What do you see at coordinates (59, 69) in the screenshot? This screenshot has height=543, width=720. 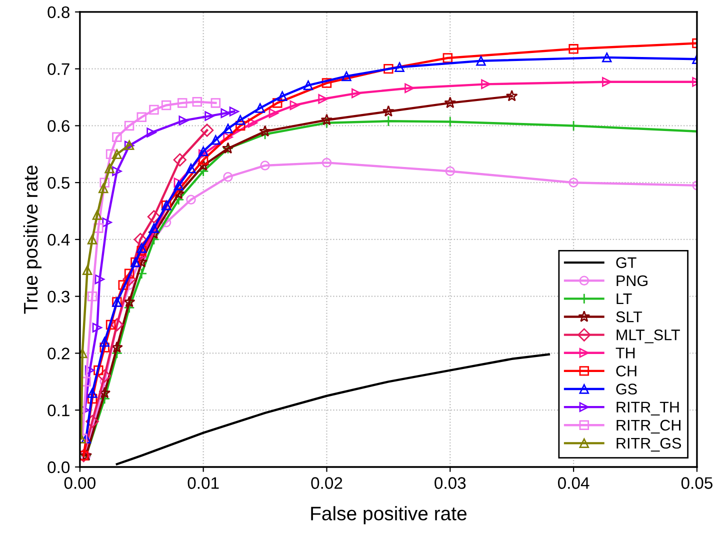 I see `y-tick-label: 0.7` at bounding box center [59, 69].